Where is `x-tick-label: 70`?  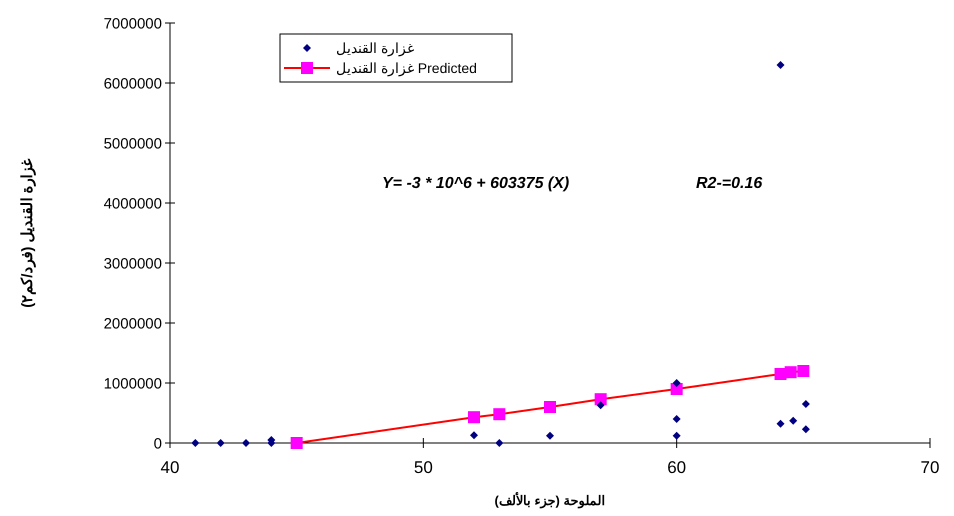 x-tick-label: 70 is located at coordinates (930, 467).